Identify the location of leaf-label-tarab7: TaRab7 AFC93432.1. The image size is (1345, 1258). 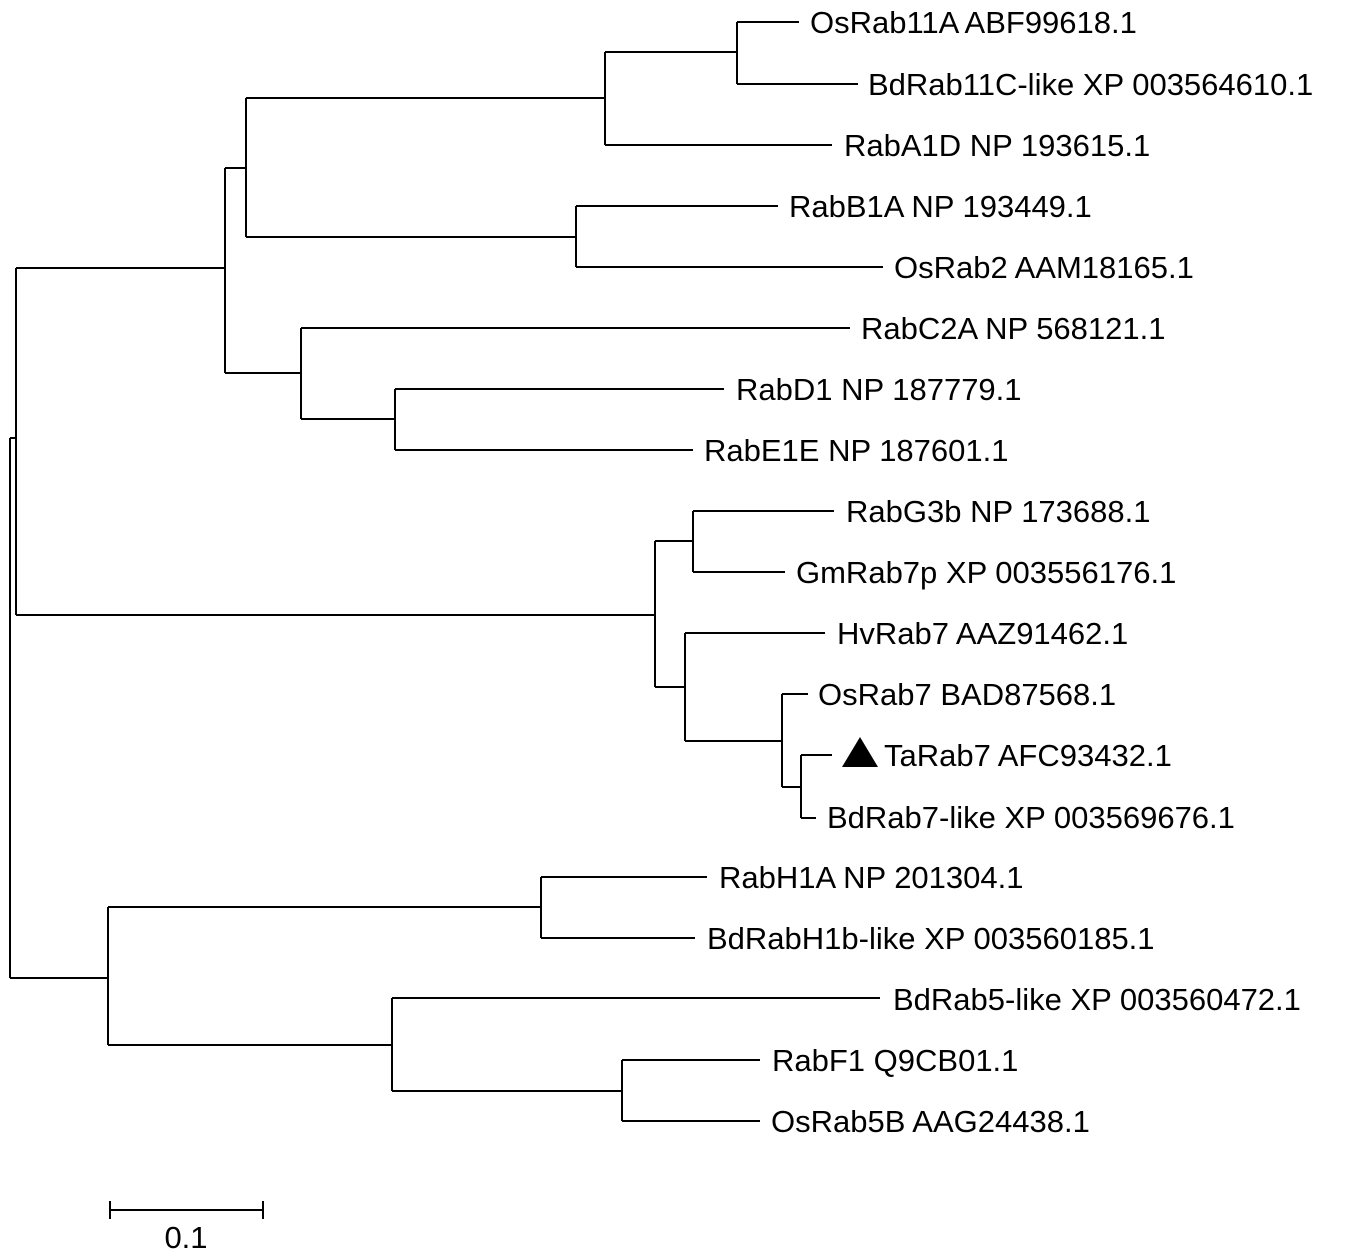
(1028, 755).